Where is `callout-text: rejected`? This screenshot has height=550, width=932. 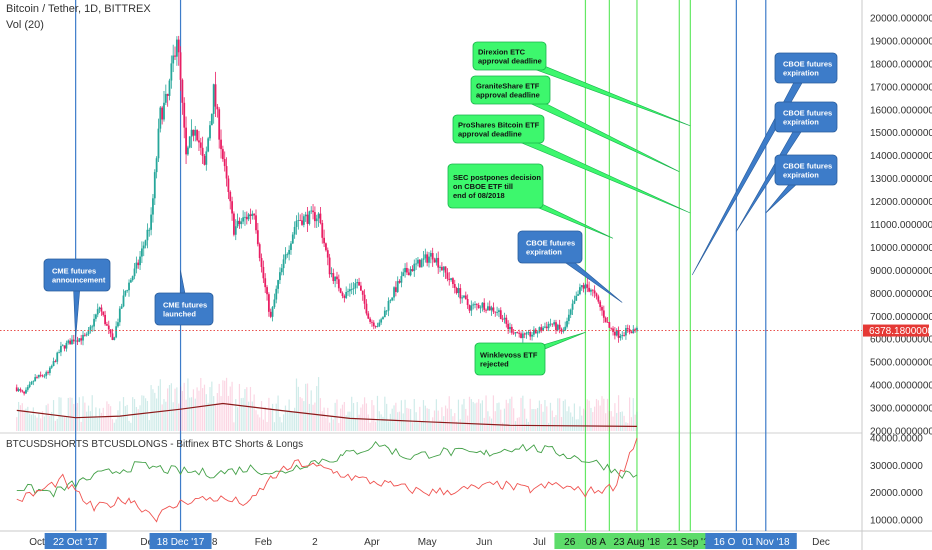 callout-text: rejected is located at coordinates (494, 364).